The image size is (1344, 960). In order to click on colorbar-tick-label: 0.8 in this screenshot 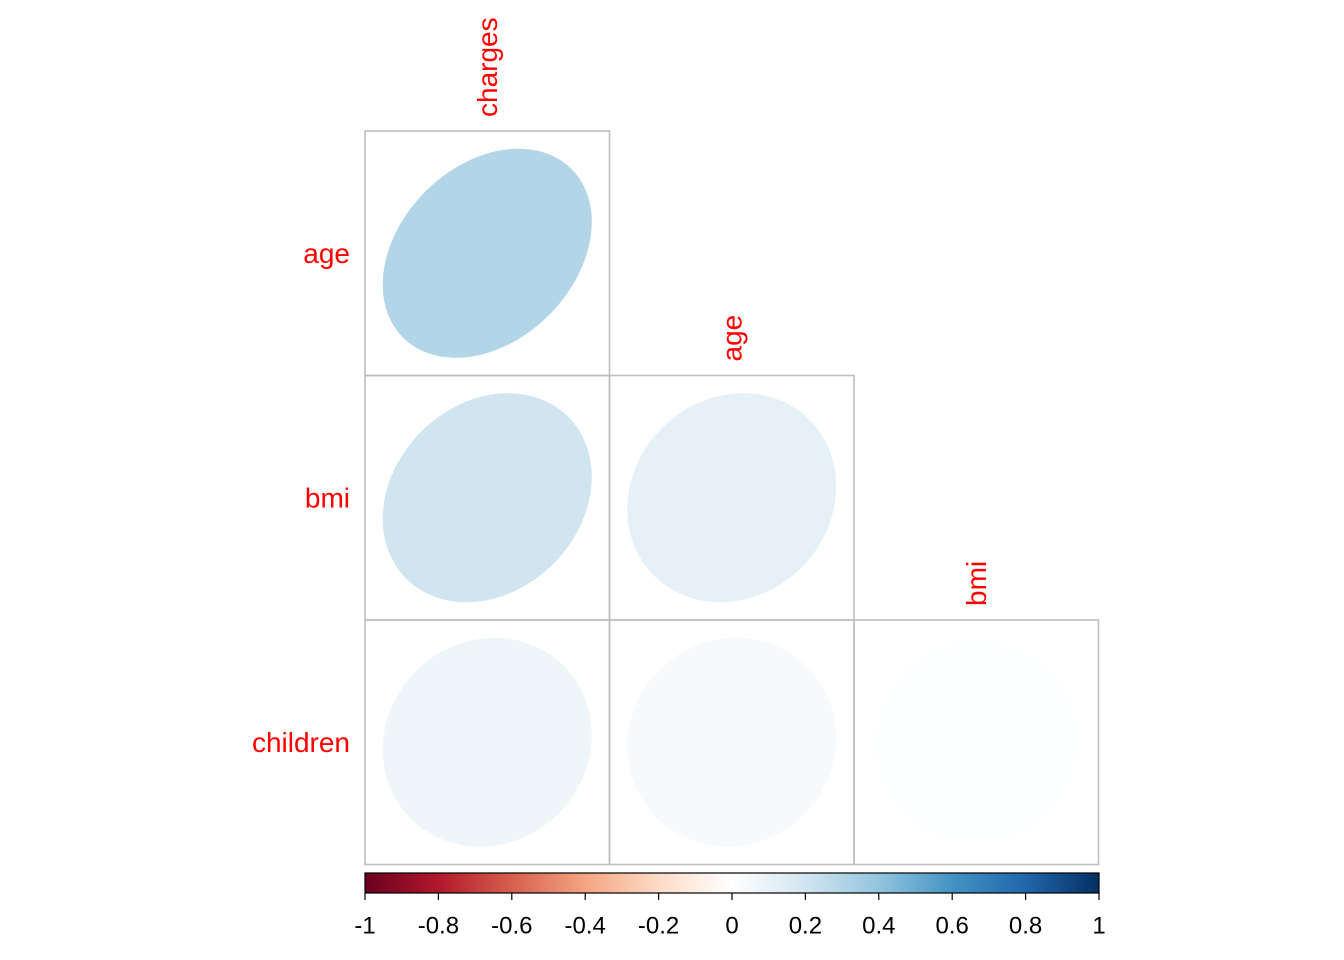, I will do `click(1025, 926)`.